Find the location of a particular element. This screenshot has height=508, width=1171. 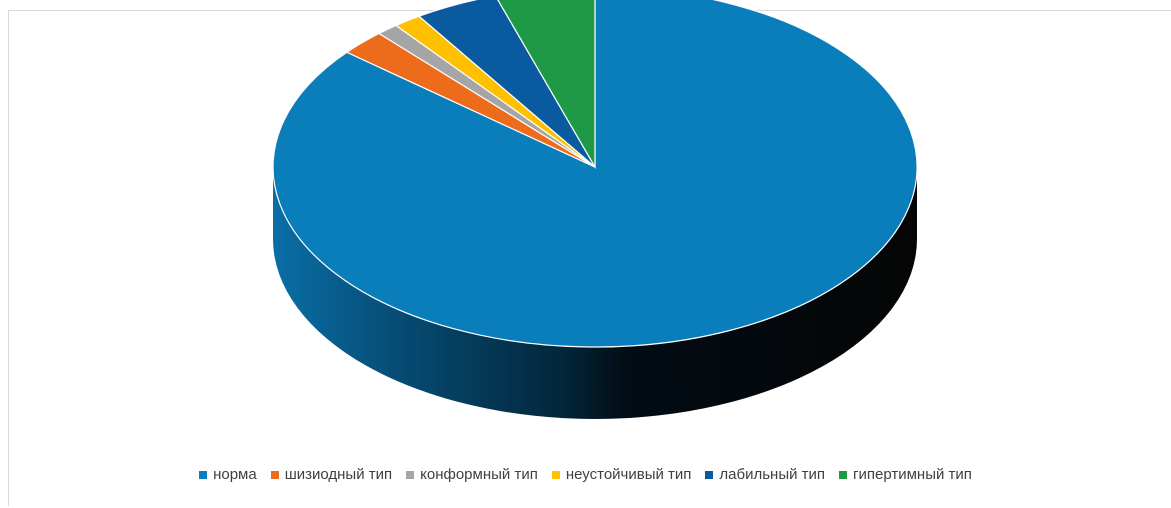

legend-item: неустойчивый тип is located at coordinates (621, 474).